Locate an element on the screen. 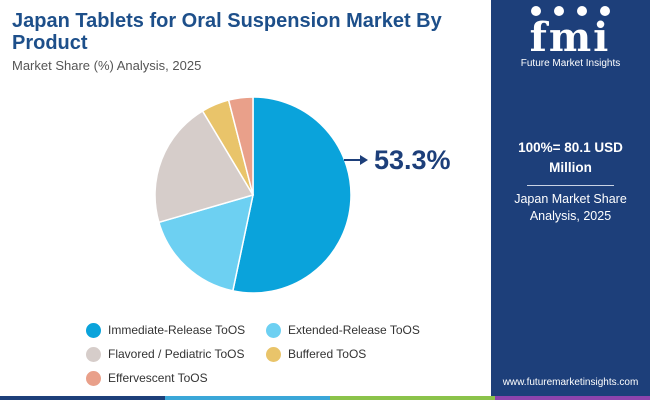 The image size is (650, 400). legend-label: Immediate-Release ToOS is located at coordinates (177, 330).